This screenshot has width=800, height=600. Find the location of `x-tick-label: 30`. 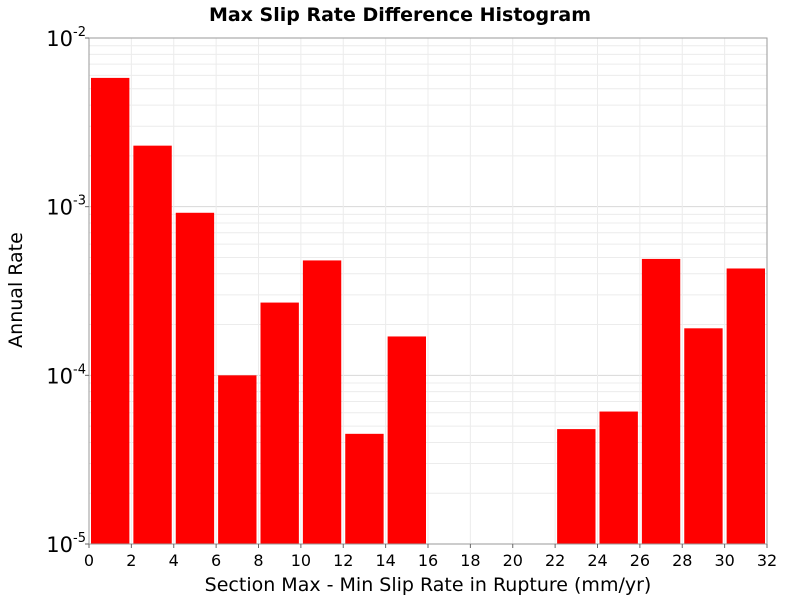

x-tick-label: 30 is located at coordinates (724, 560).